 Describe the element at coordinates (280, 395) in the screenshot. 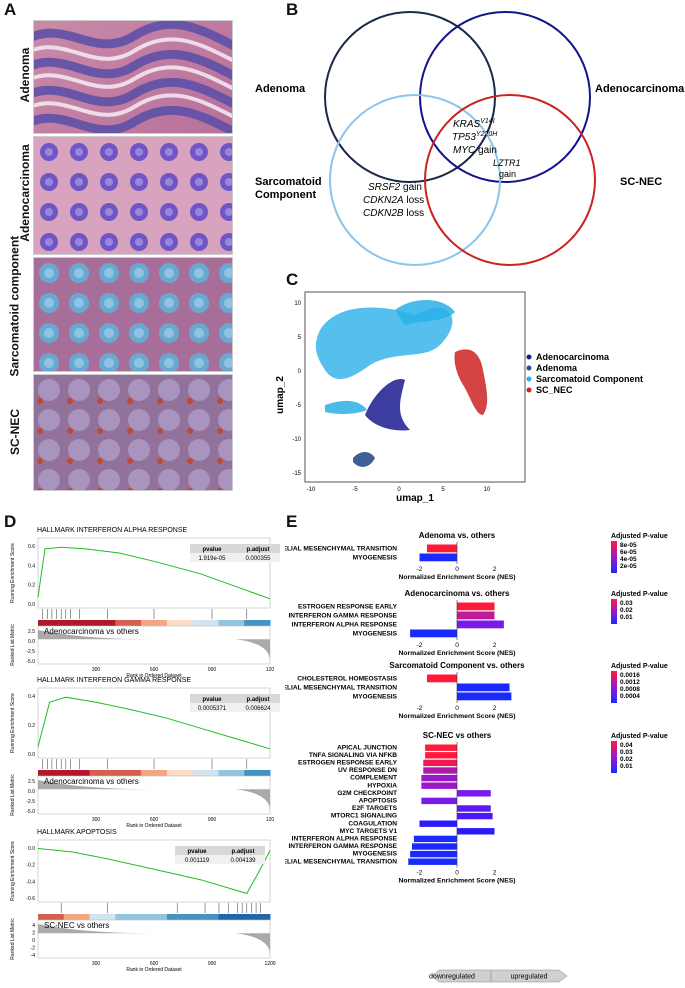

I see `umap-ylabel: umap_2` at that location.